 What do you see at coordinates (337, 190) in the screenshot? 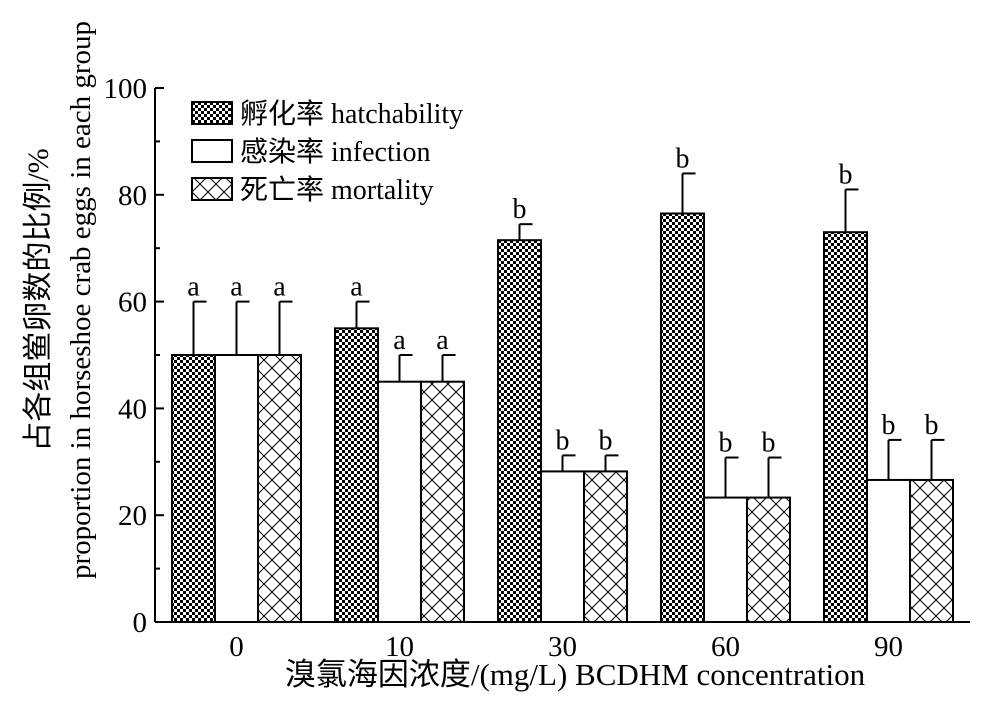
I see `legend-label: 死亡率 mortality` at bounding box center [337, 190].